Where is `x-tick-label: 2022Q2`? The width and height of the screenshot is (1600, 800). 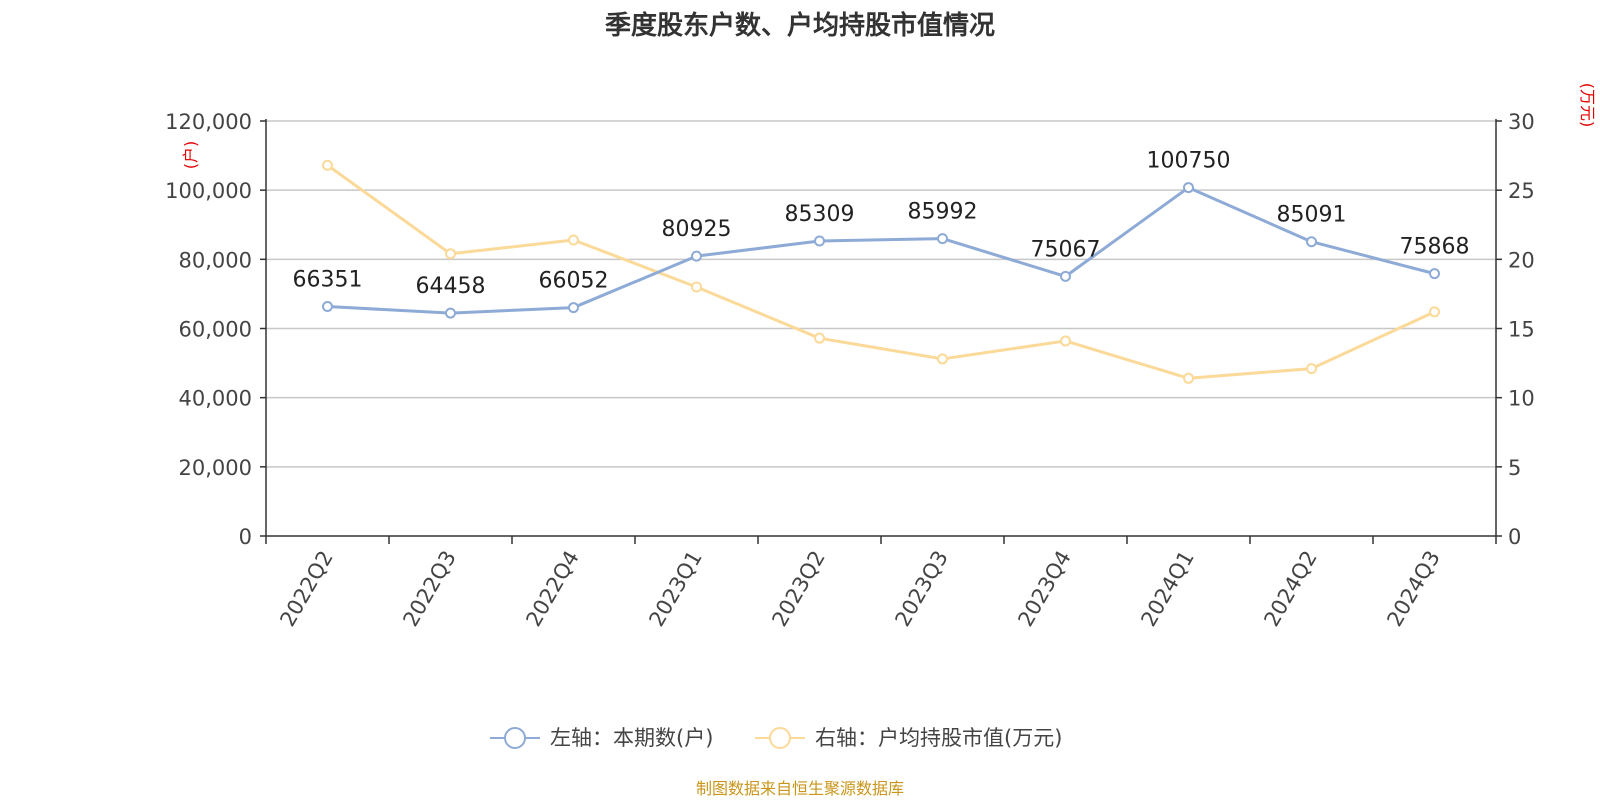 x-tick-label: 2022Q2 is located at coordinates (306, 589).